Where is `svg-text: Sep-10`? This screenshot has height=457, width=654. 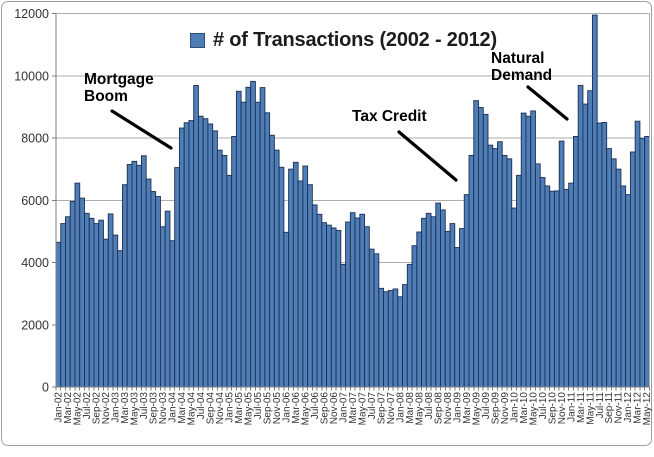 svg-text: Sep-10 is located at coordinates (552, 408).